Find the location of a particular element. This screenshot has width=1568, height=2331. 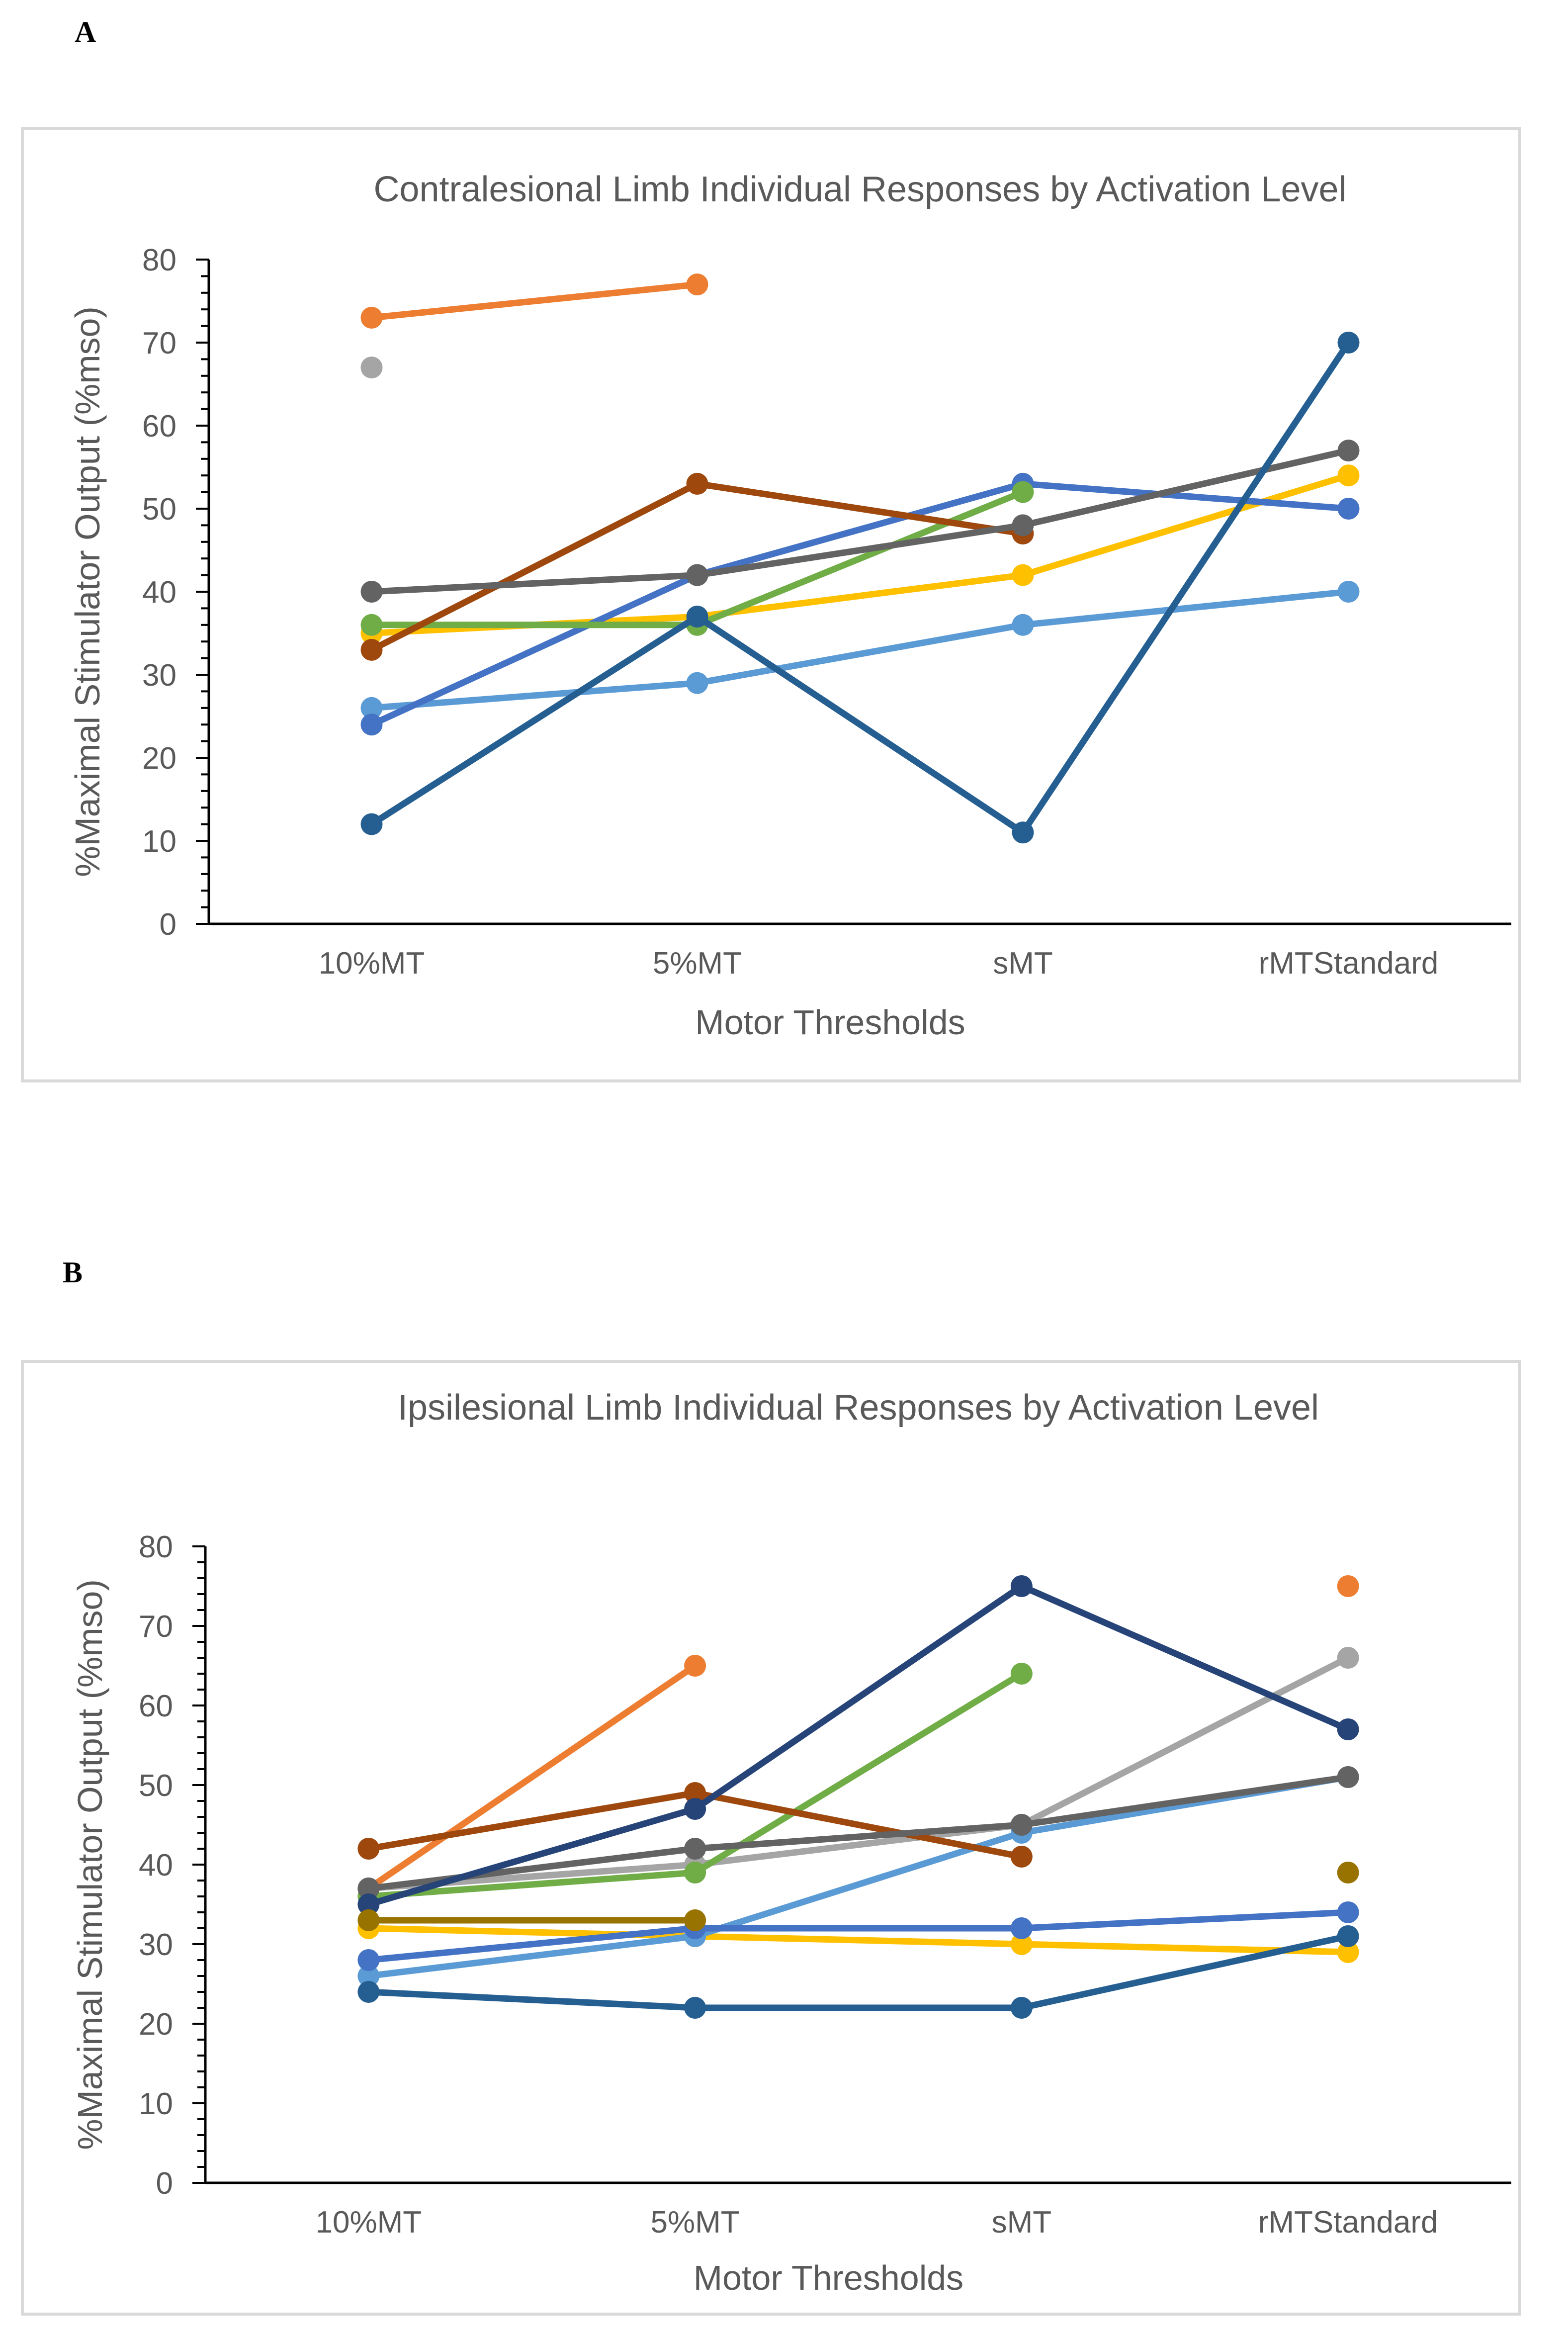

ipsilesional-y-tick-label: 30 is located at coordinates (156, 1945).